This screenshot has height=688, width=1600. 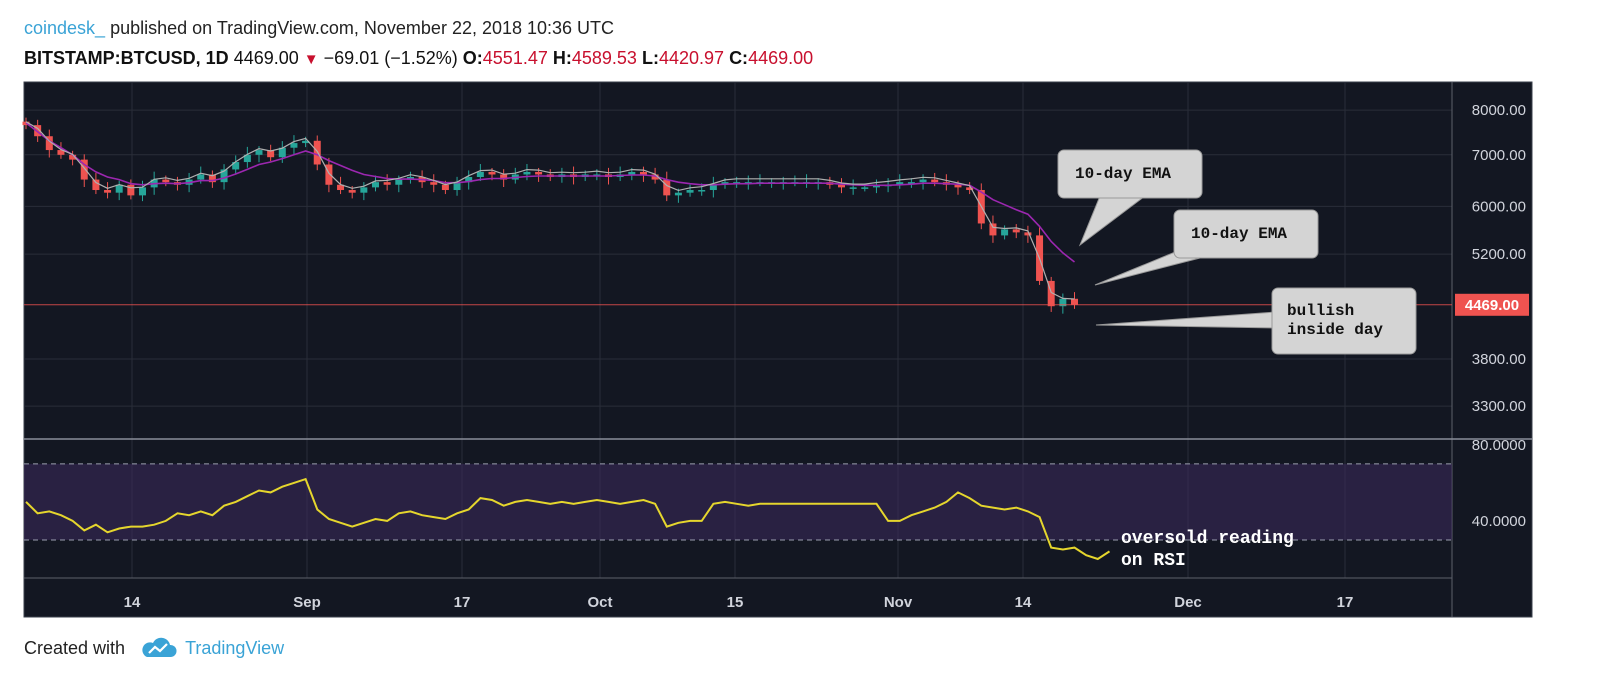 What do you see at coordinates (472, 58) in the screenshot?
I see `open-label: O:` at bounding box center [472, 58].